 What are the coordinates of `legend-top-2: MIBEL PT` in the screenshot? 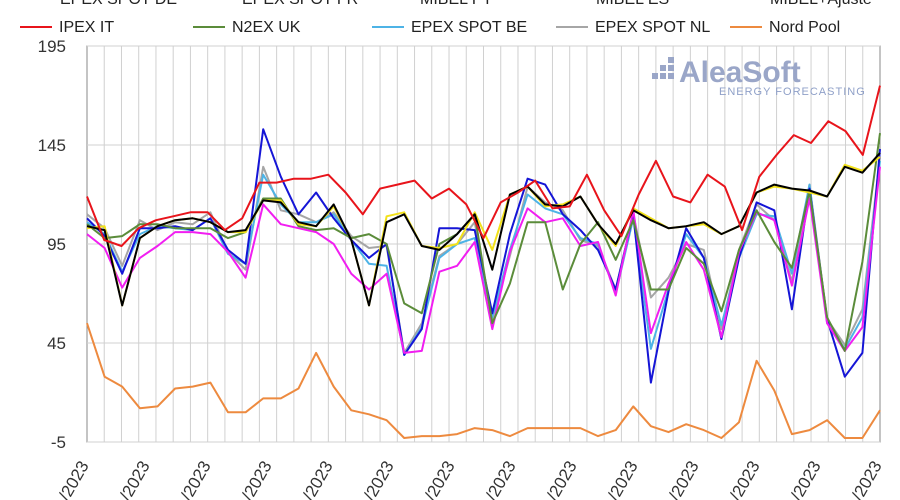 It's located at (456, 4).